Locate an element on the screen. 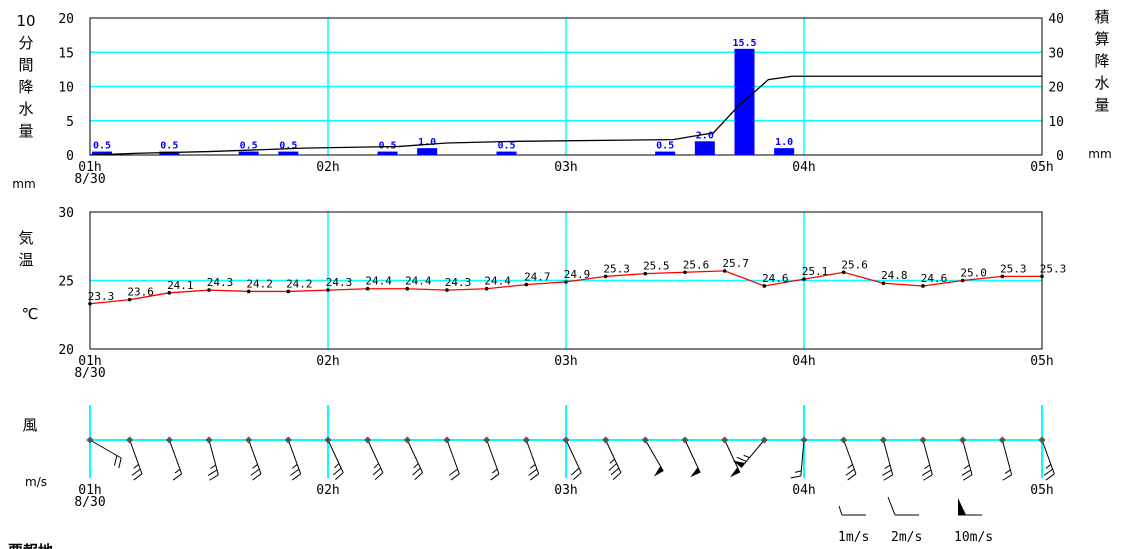 The height and width of the screenshot is (549, 1130). precip-y2-tick: 20 is located at coordinates (1056, 88).